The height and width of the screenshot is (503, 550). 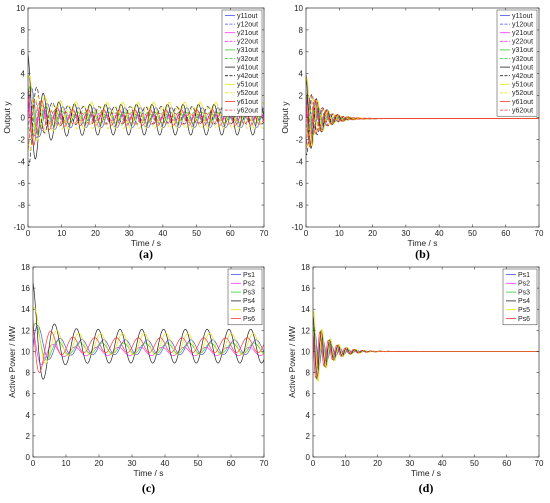 I want to click on legend-entry: y31out, so click(x=522, y=50).